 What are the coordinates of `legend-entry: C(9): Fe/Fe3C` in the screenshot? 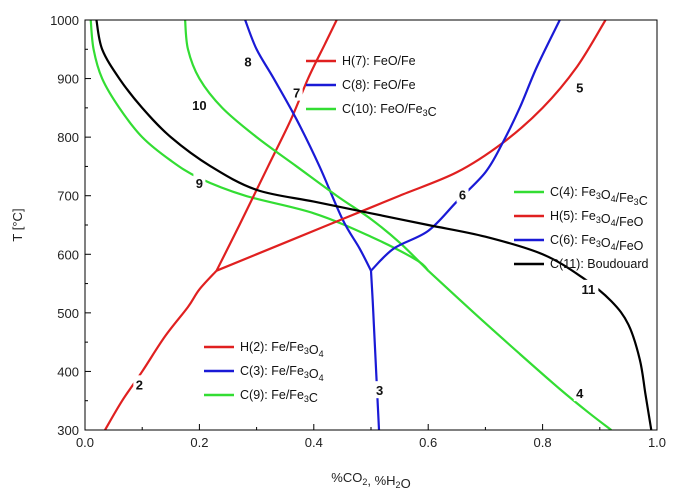 It's located at (279, 396).